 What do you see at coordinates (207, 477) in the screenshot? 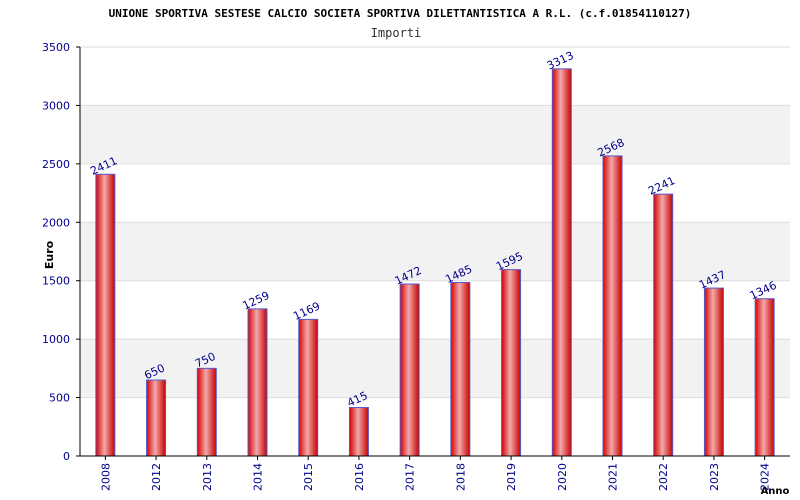
I see `x-tick-label-2013: 2013` at bounding box center [207, 477].